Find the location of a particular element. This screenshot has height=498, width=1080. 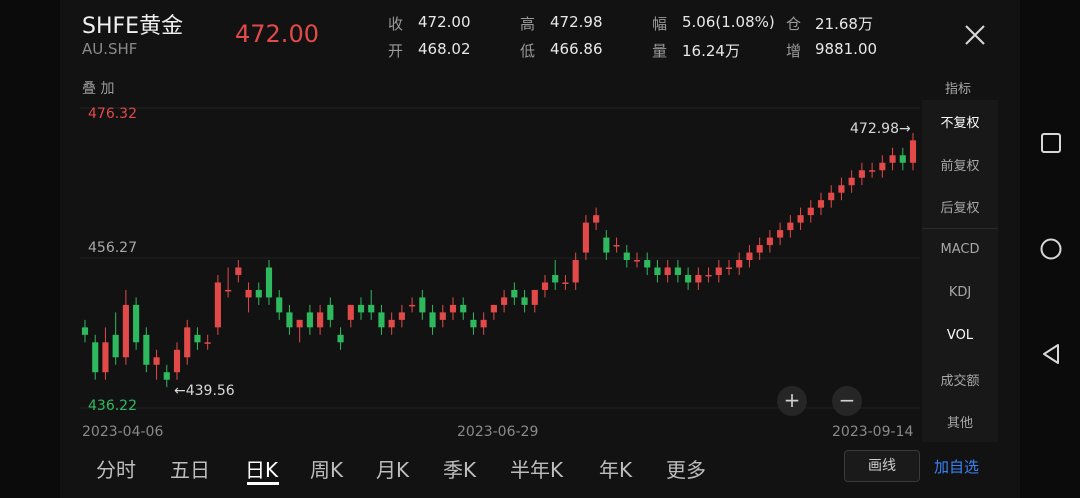

stat-value-open-interest: 21.68万 is located at coordinates (844, 24).